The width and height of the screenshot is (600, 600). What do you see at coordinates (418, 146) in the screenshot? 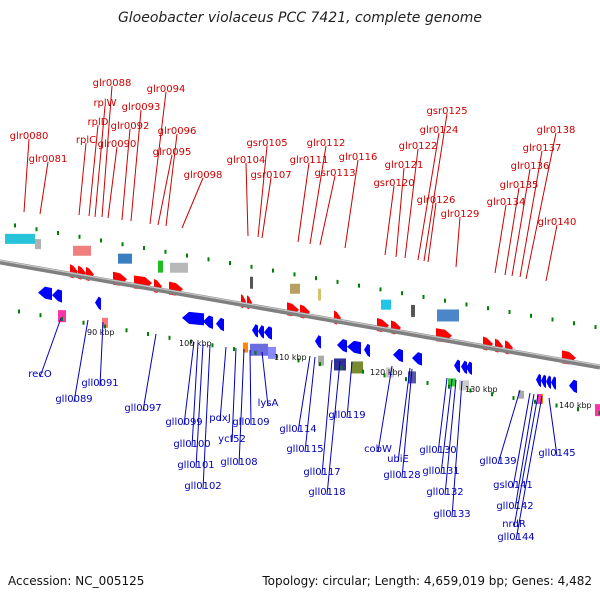
I see `gene-label: glr0122` at bounding box center [418, 146].